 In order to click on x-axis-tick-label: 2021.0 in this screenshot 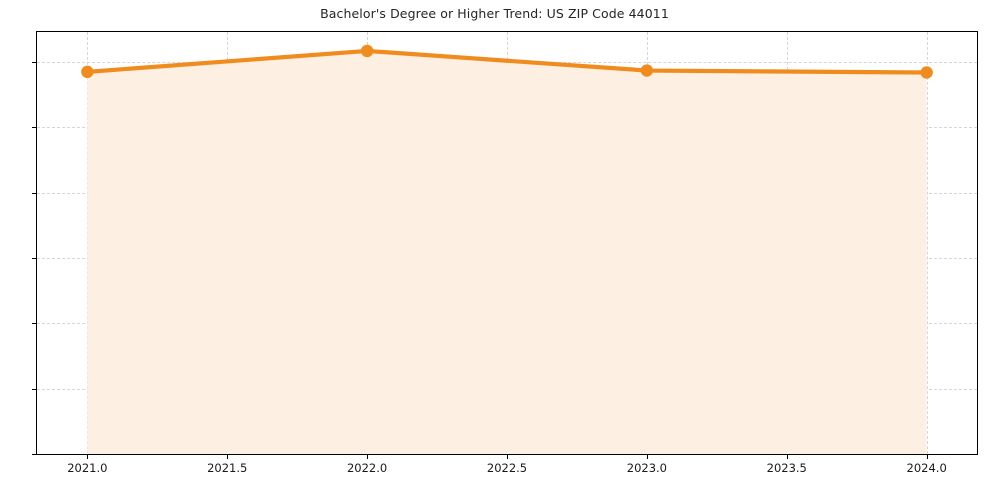, I will do `click(87, 468)`.